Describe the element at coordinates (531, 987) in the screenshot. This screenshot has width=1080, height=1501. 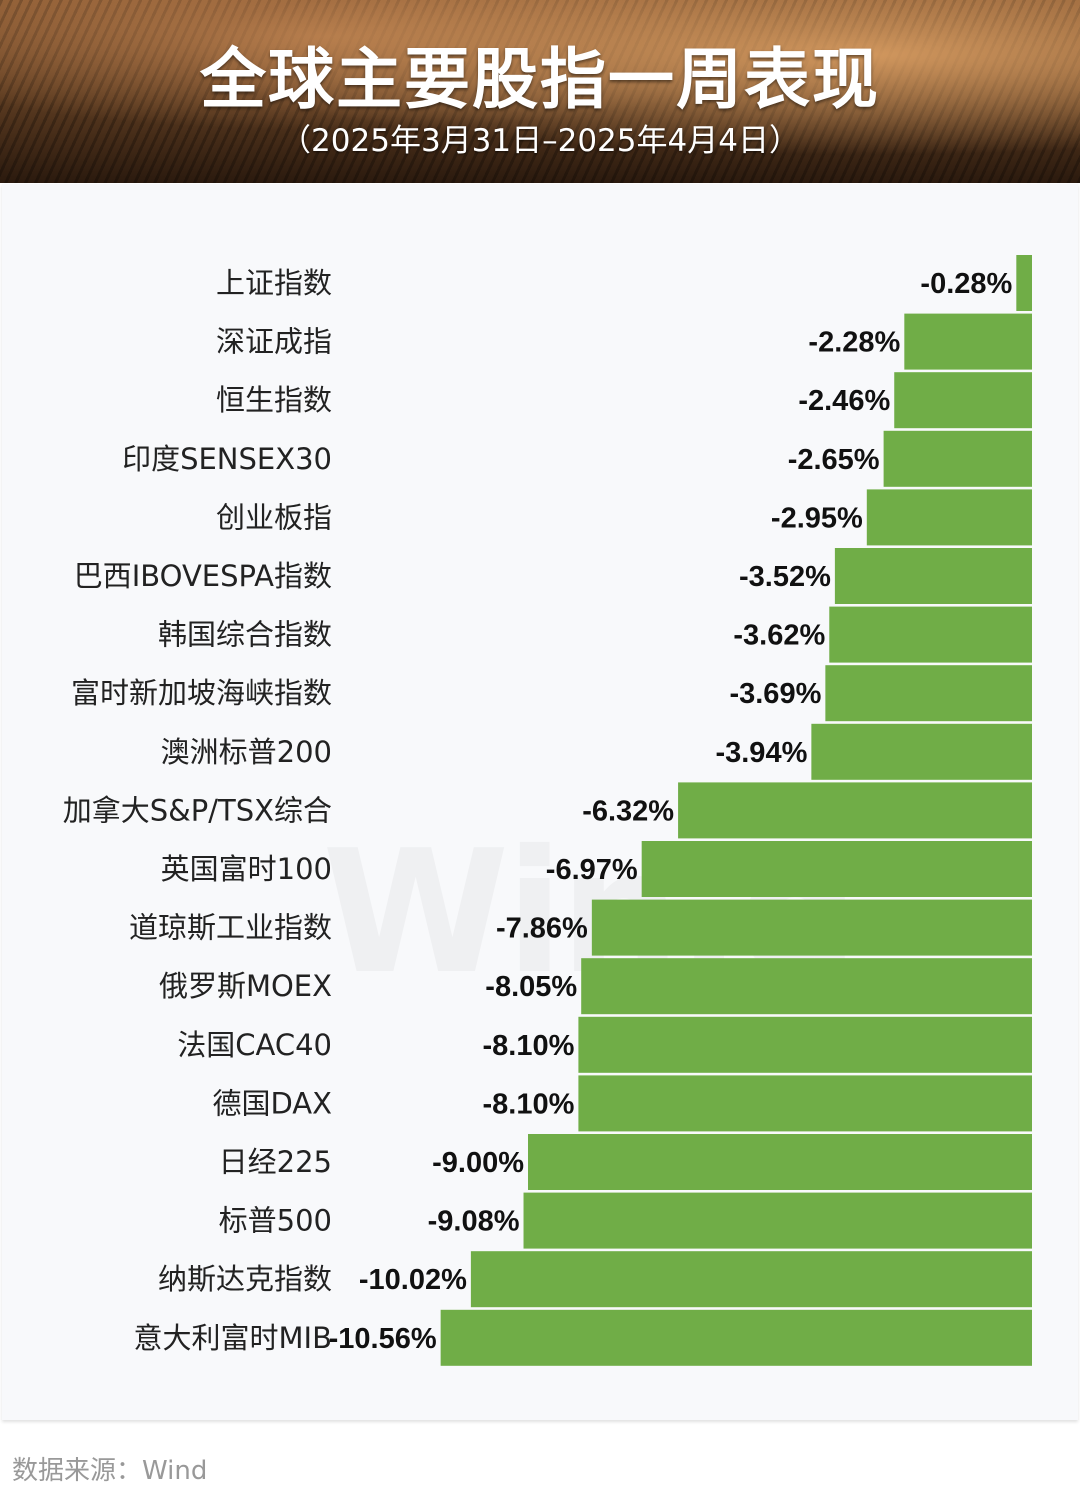
I see `data-label: -8.05%` at that location.